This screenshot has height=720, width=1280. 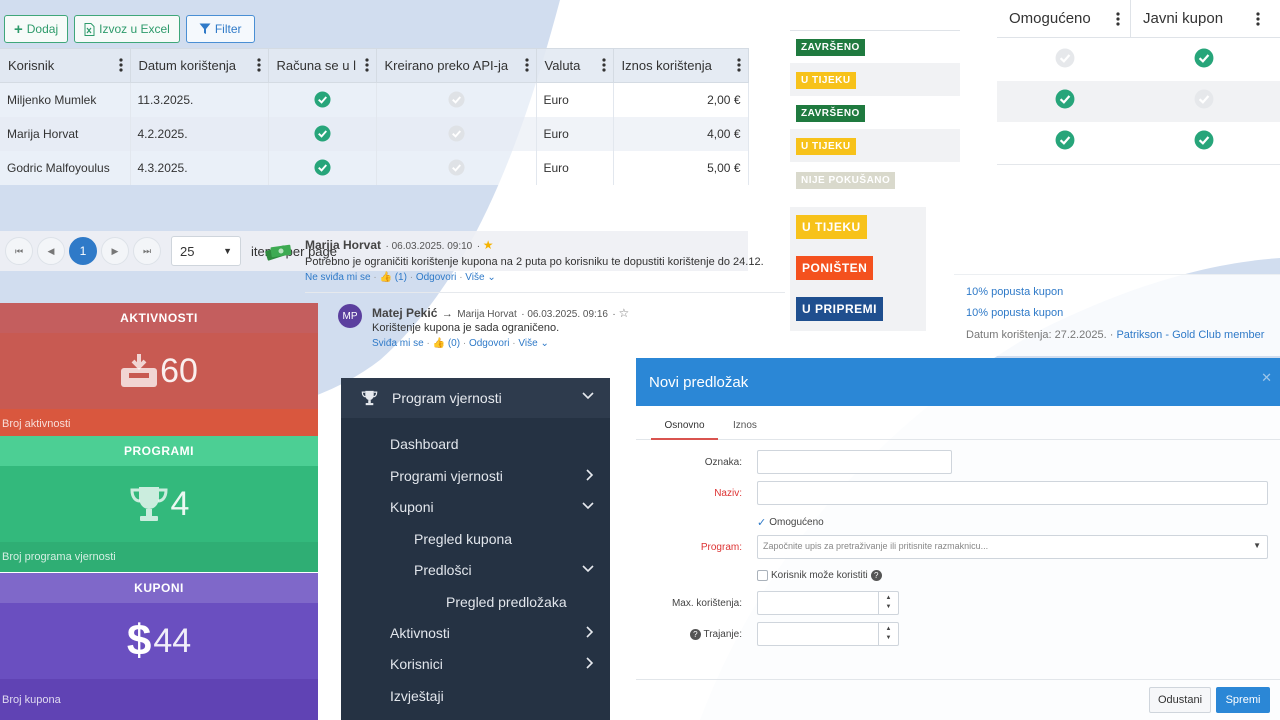 I want to click on prev-page-button: ◀, so click(x=51, y=251).